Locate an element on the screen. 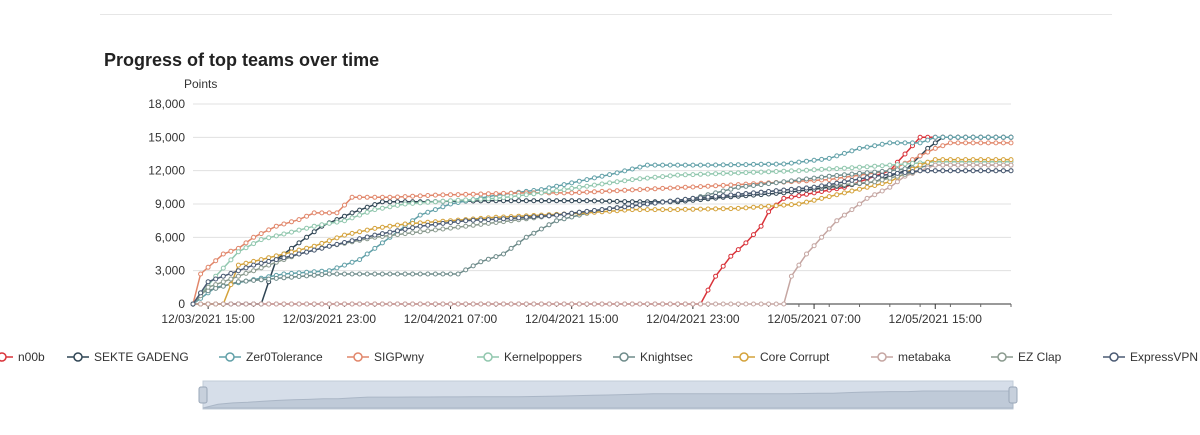 The image size is (1200, 435). legend-item: SEKTE GADENG is located at coordinates (128, 357).